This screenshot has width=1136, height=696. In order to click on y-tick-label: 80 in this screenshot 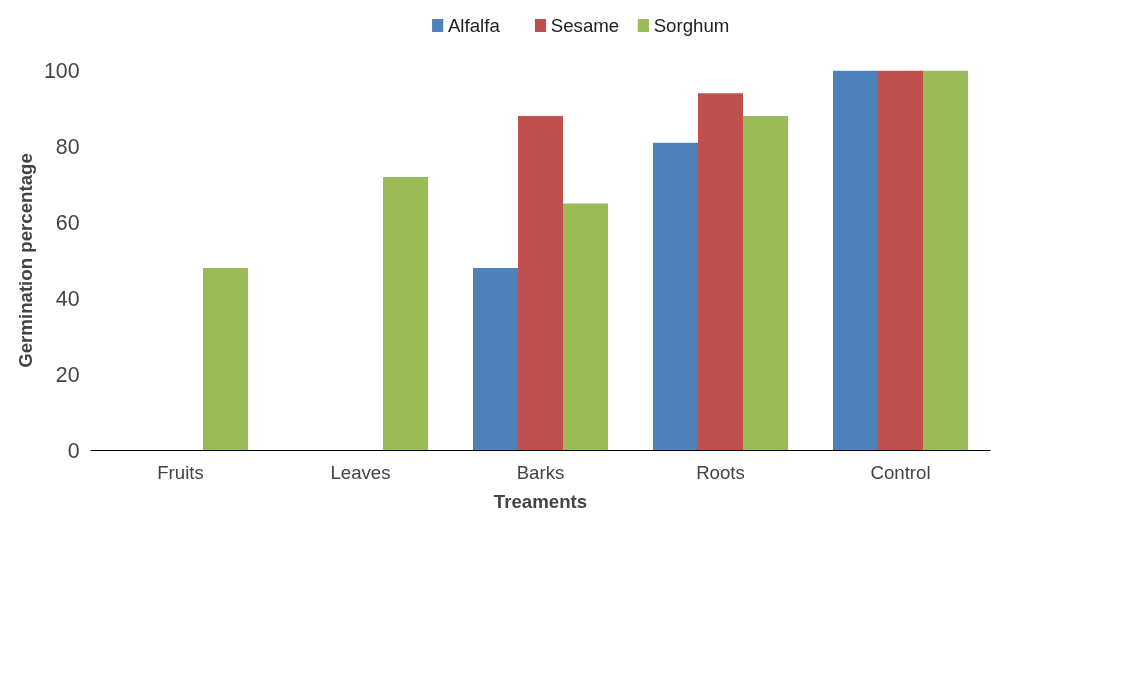, I will do `click(67, 147)`.